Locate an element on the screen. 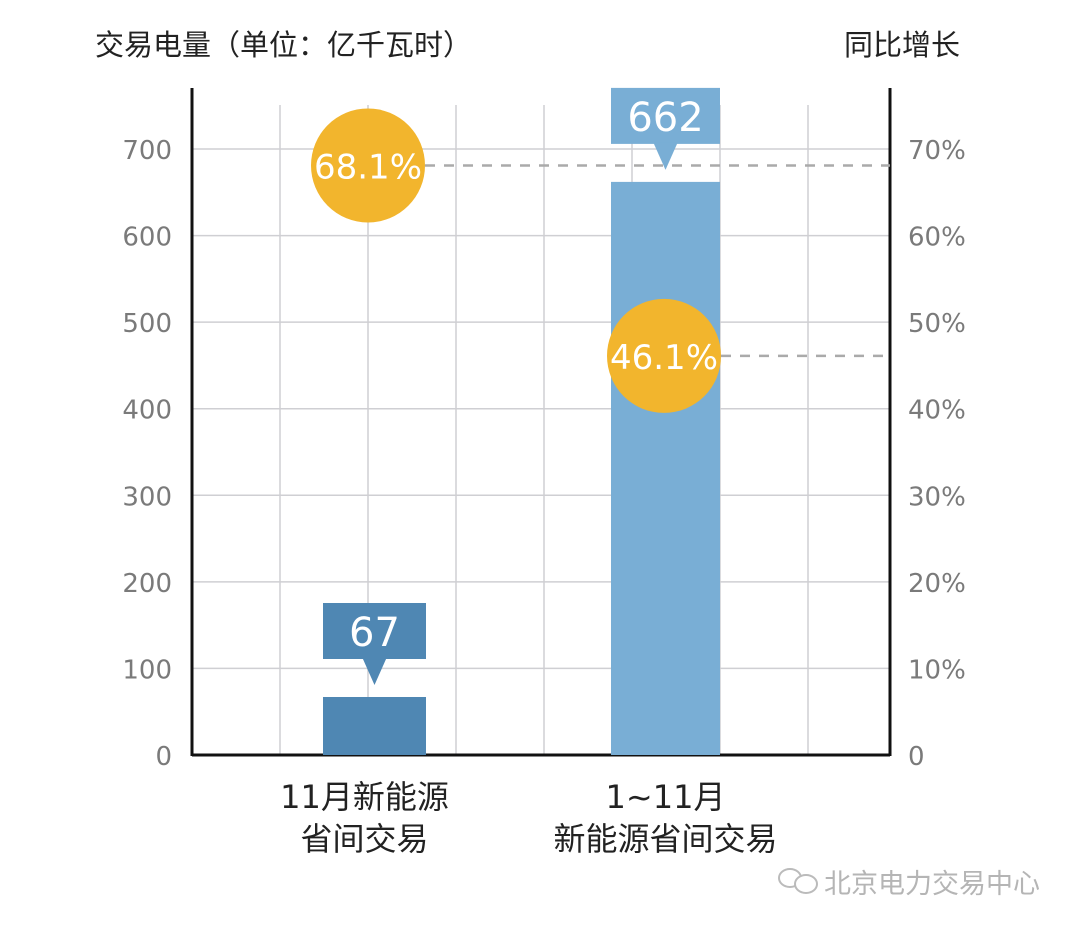  watermark-logo is located at coordinates (798, 881).